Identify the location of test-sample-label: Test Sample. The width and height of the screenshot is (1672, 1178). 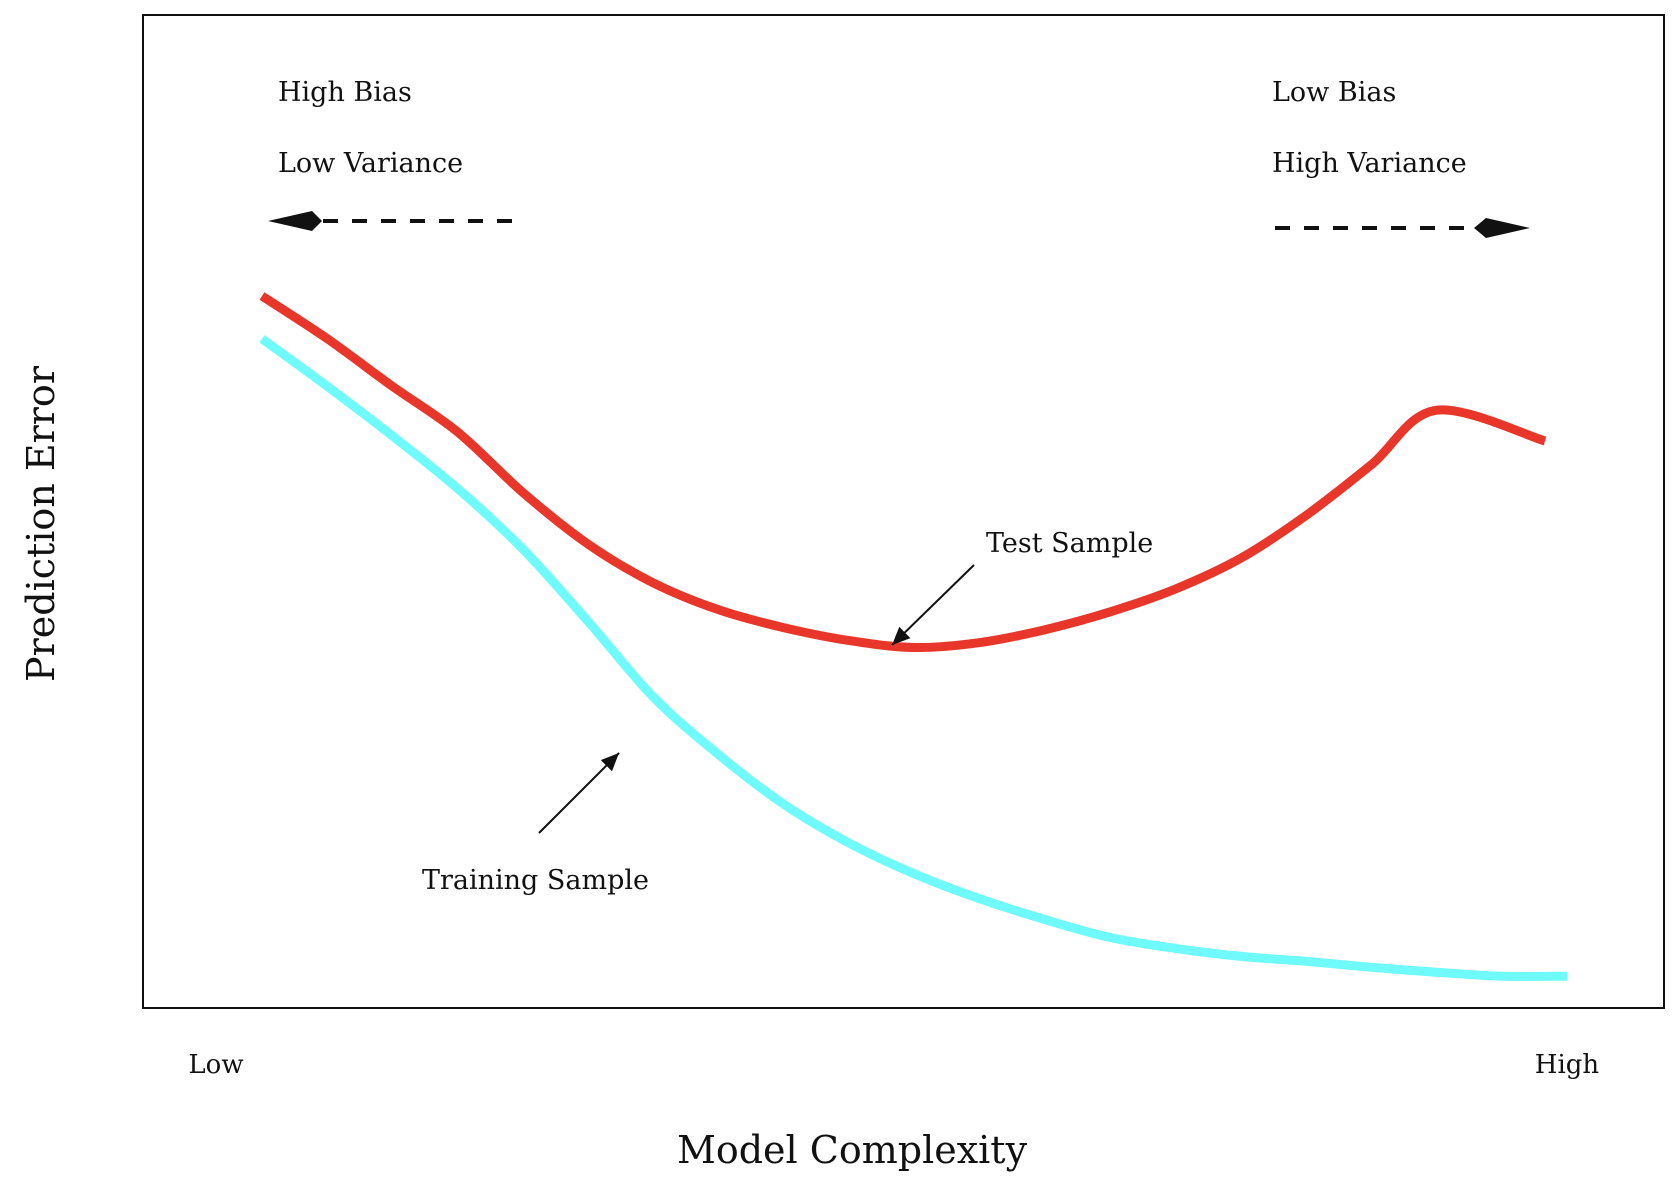
(1069, 543).